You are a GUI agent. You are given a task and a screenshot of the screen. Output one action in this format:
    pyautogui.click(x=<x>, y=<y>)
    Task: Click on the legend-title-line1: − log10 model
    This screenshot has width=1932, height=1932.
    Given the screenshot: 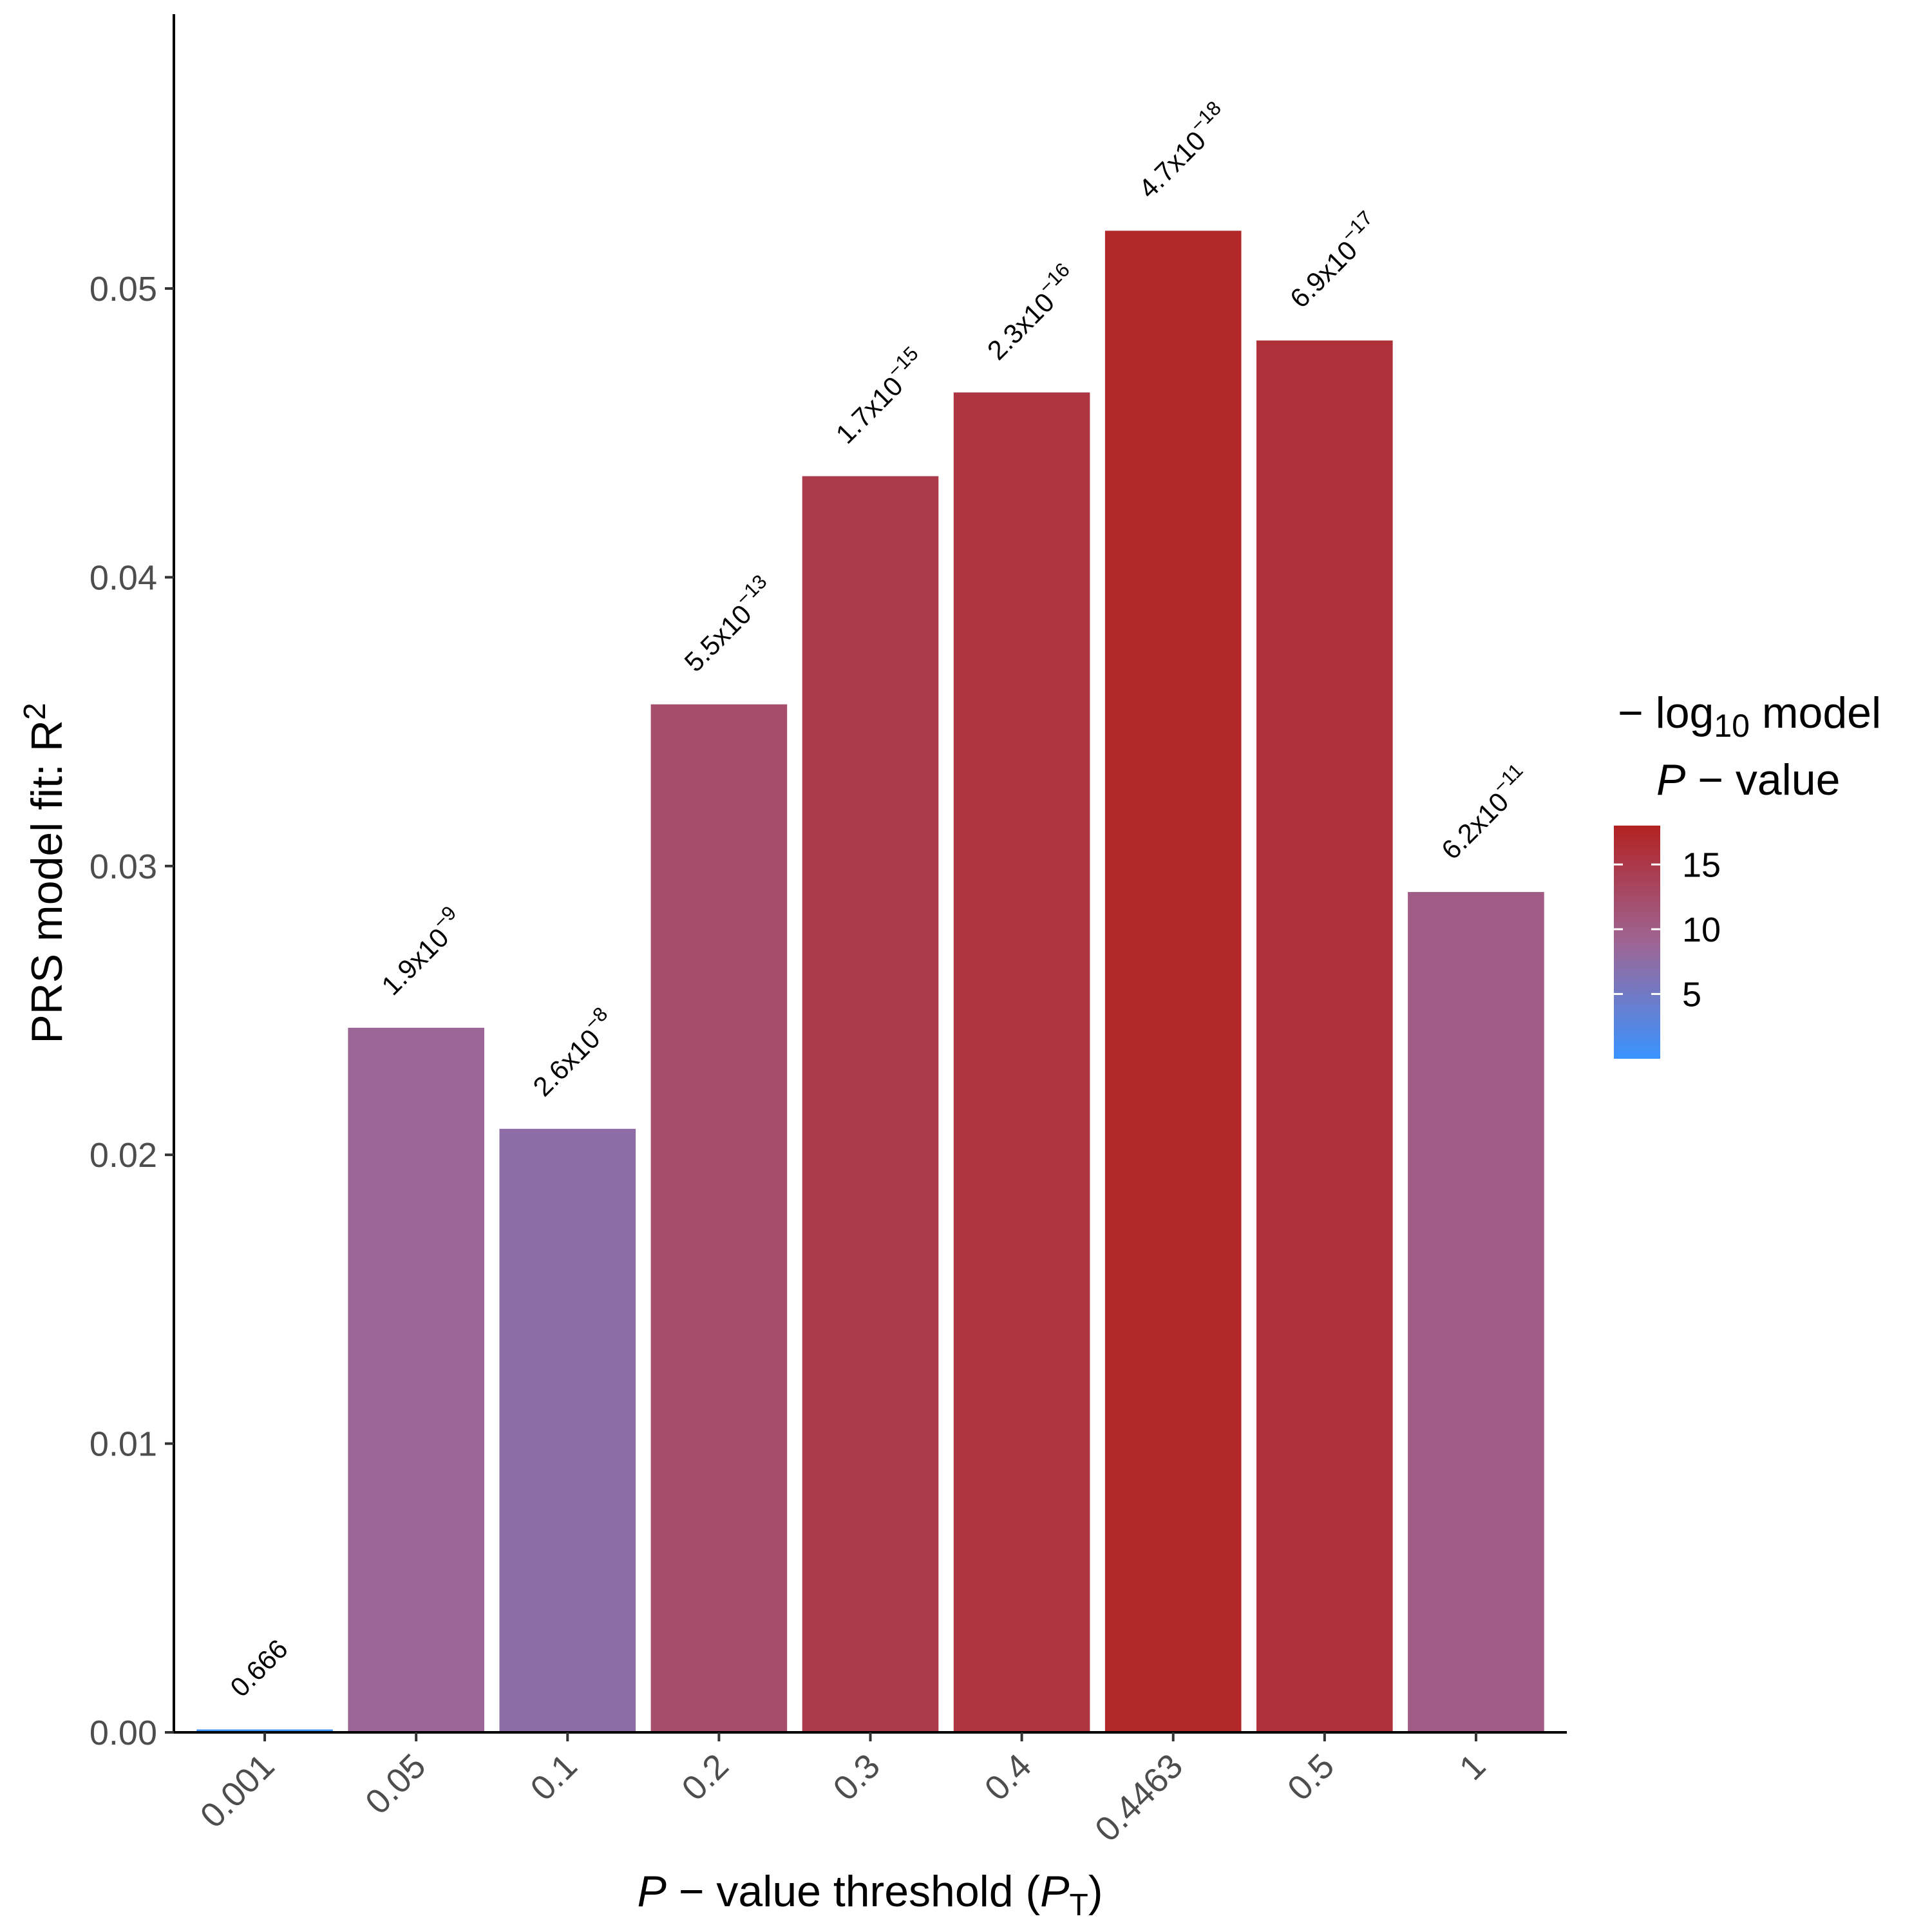 What is the action you would take?
    pyautogui.click(x=1750, y=716)
    